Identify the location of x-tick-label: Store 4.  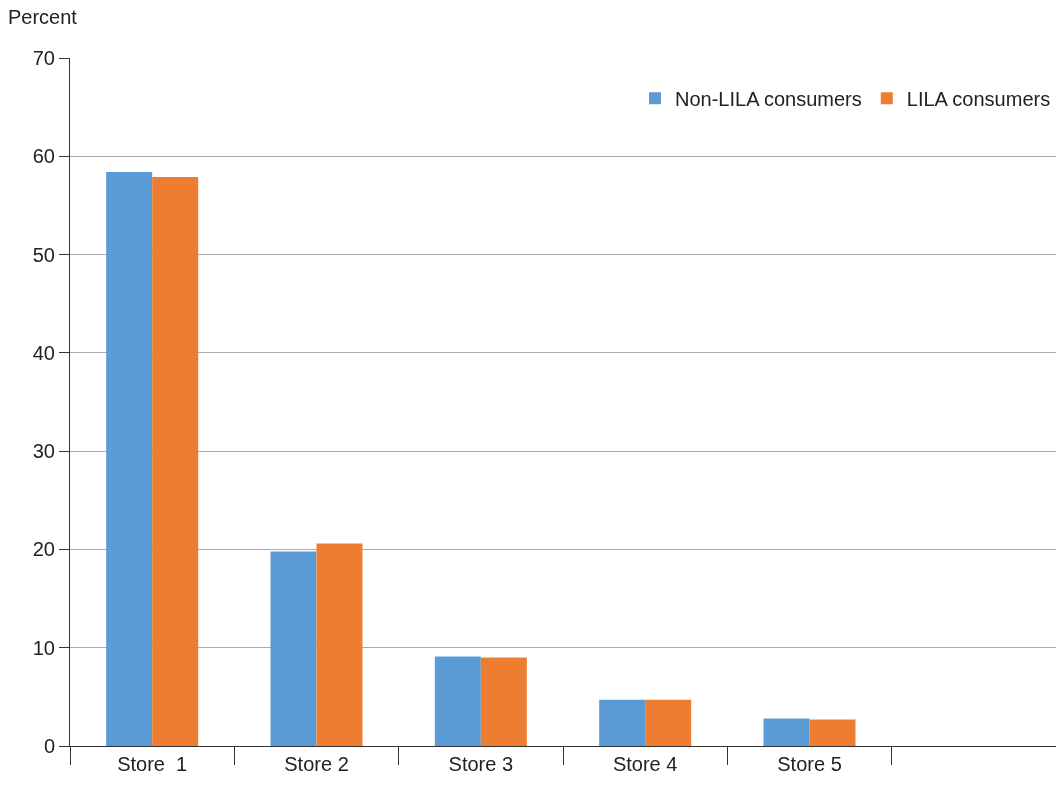
(645, 764).